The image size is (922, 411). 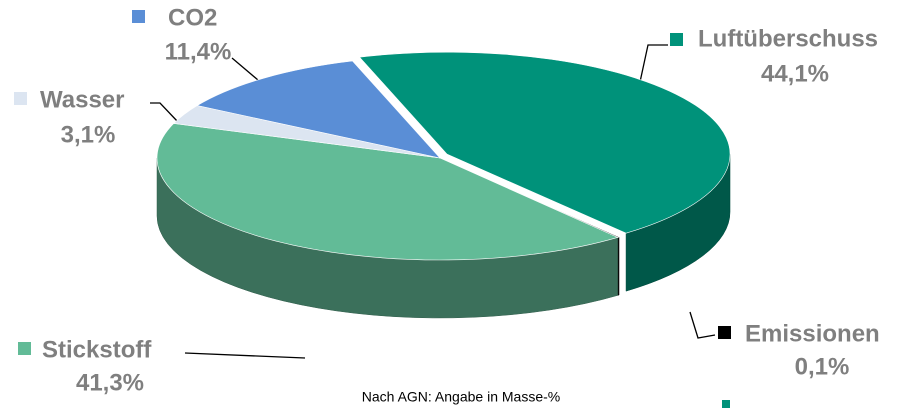 I want to click on data-label: 41,3%, so click(x=110, y=382).